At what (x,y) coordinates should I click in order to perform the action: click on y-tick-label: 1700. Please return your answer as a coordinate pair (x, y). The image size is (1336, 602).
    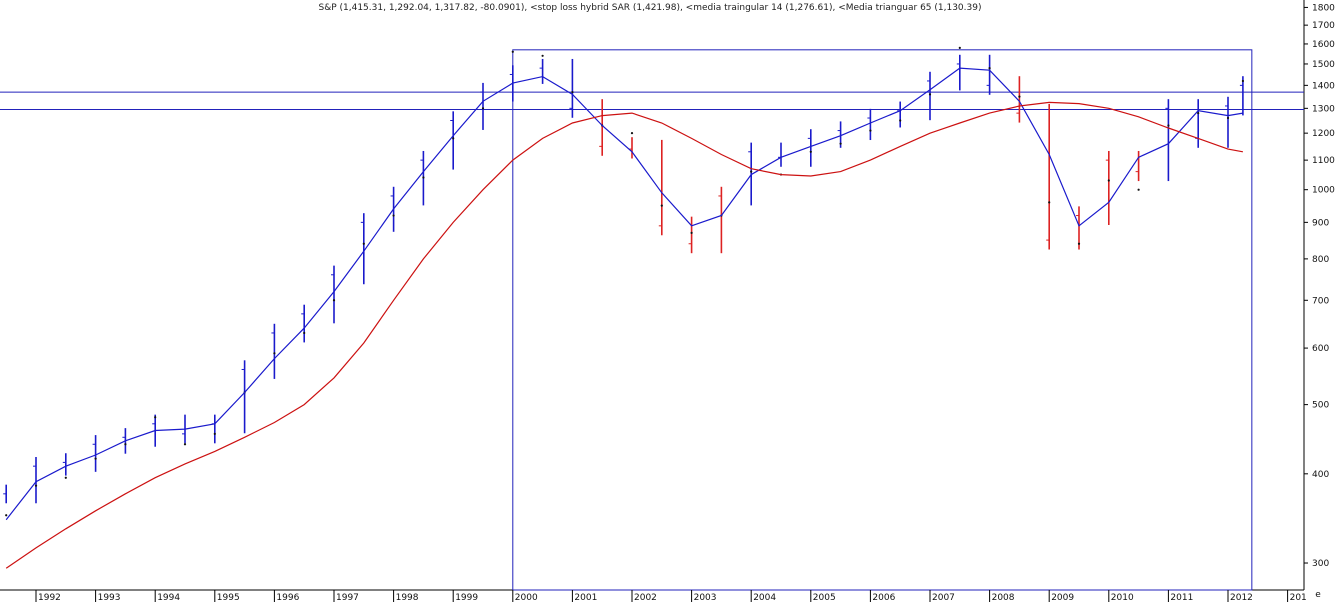
    Looking at the image, I should click on (1323, 26).